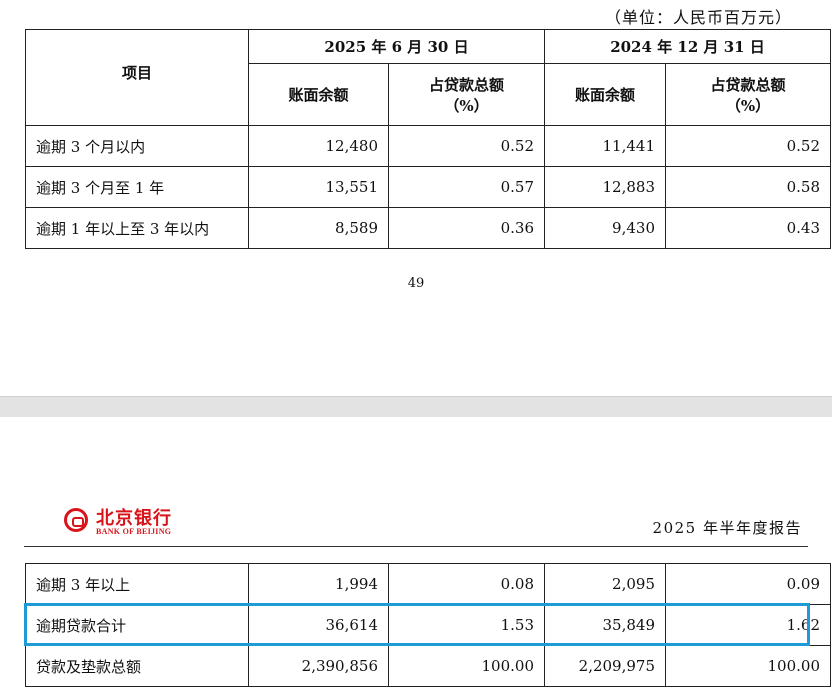  What do you see at coordinates (318, 666) in the screenshot?
I see `cell-balance: 2,390,856` at bounding box center [318, 666].